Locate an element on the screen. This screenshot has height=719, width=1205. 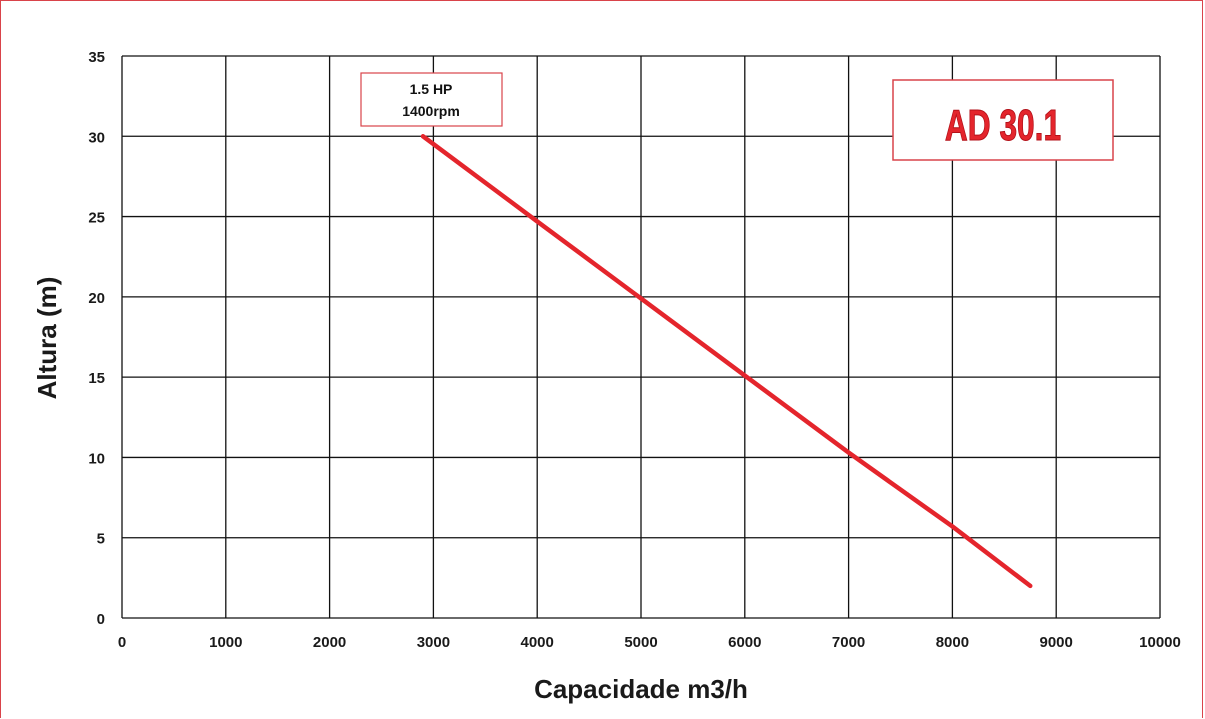
y-axis-title: Altura (m) is located at coordinates (47, 338).